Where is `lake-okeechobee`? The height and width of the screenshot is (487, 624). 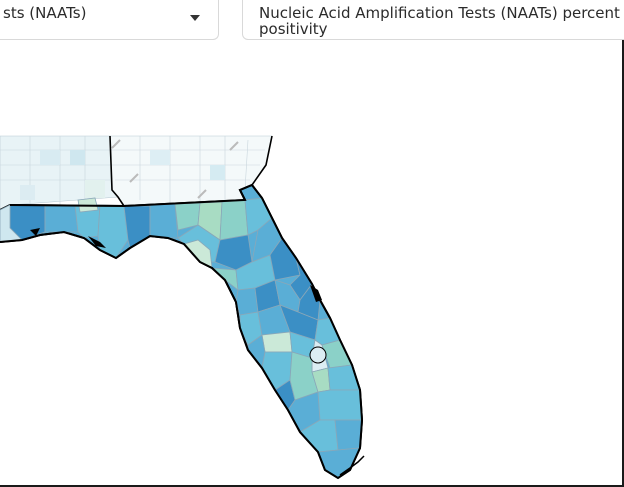 lake-okeechobee is located at coordinates (318, 355).